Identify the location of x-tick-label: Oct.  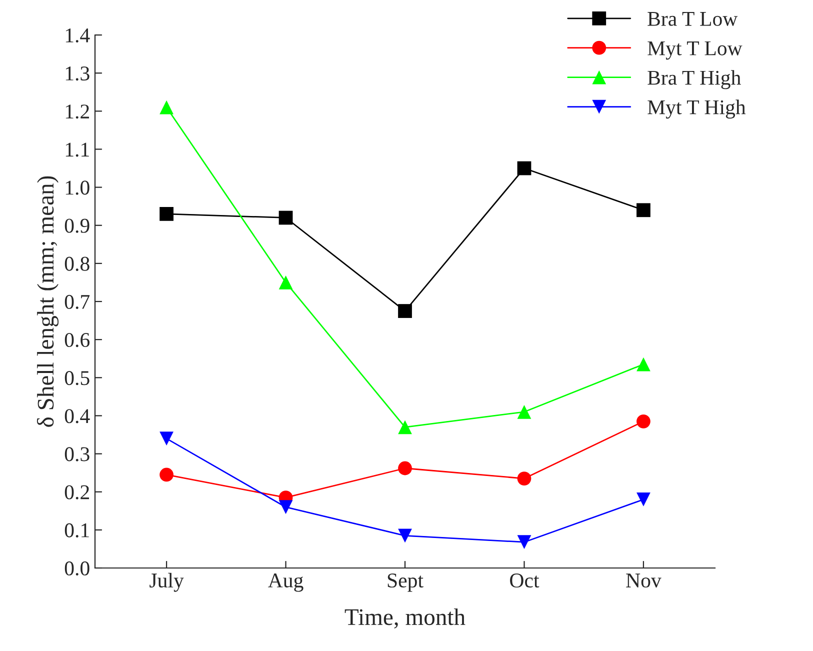
(525, 581).